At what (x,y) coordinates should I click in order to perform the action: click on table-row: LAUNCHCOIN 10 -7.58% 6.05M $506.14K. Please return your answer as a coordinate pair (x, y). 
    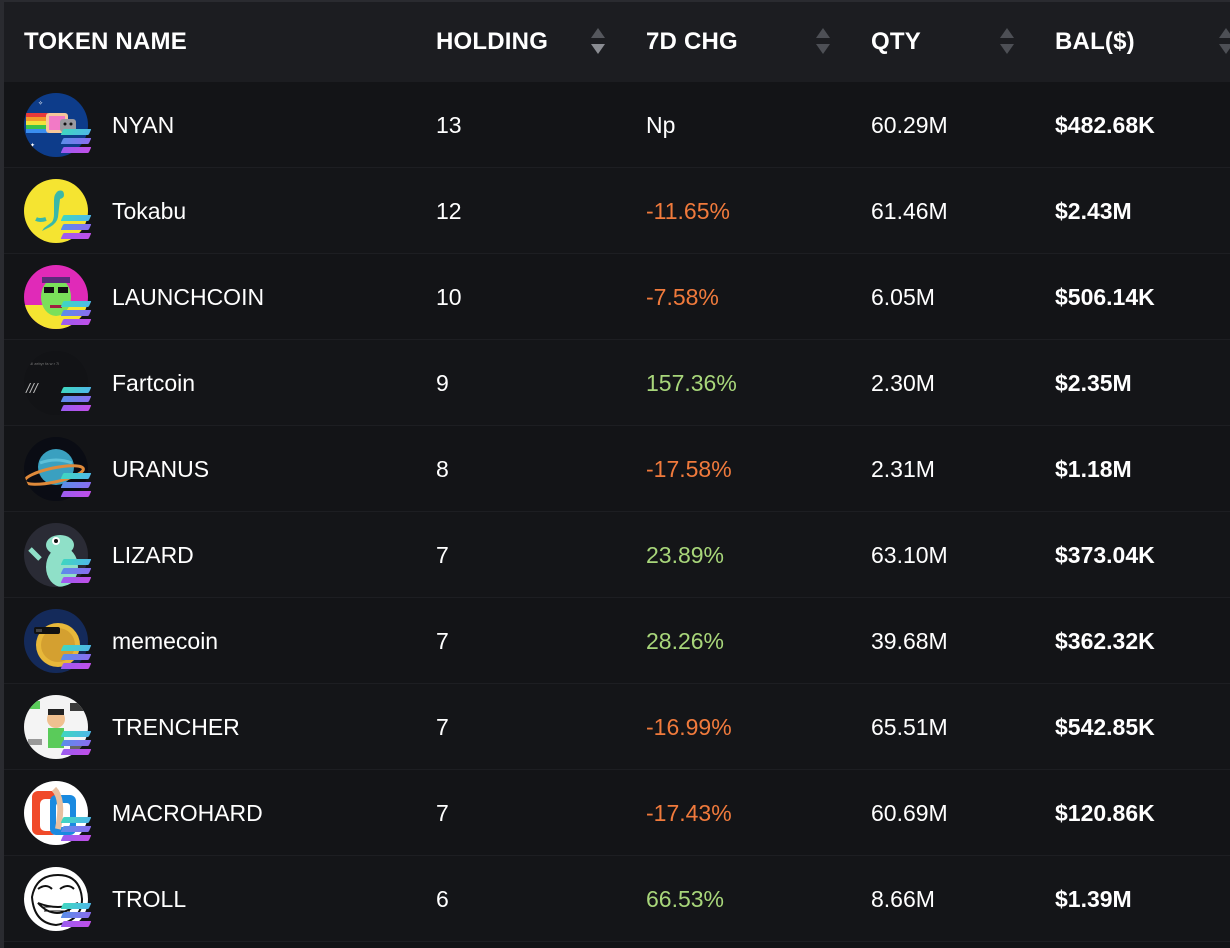
    Looking at the image, I should click on (617, 297).